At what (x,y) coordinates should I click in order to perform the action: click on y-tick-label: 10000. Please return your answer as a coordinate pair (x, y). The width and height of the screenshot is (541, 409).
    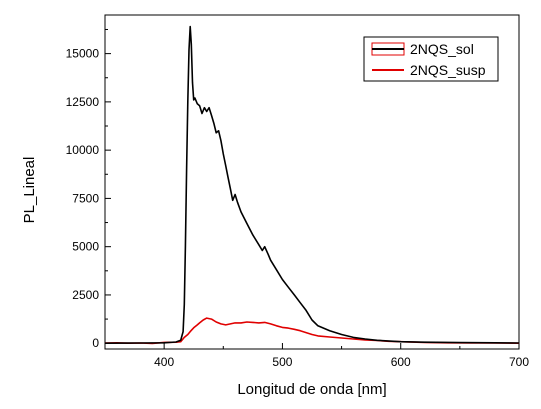
    Looking at the image, I should click on (83, 150).